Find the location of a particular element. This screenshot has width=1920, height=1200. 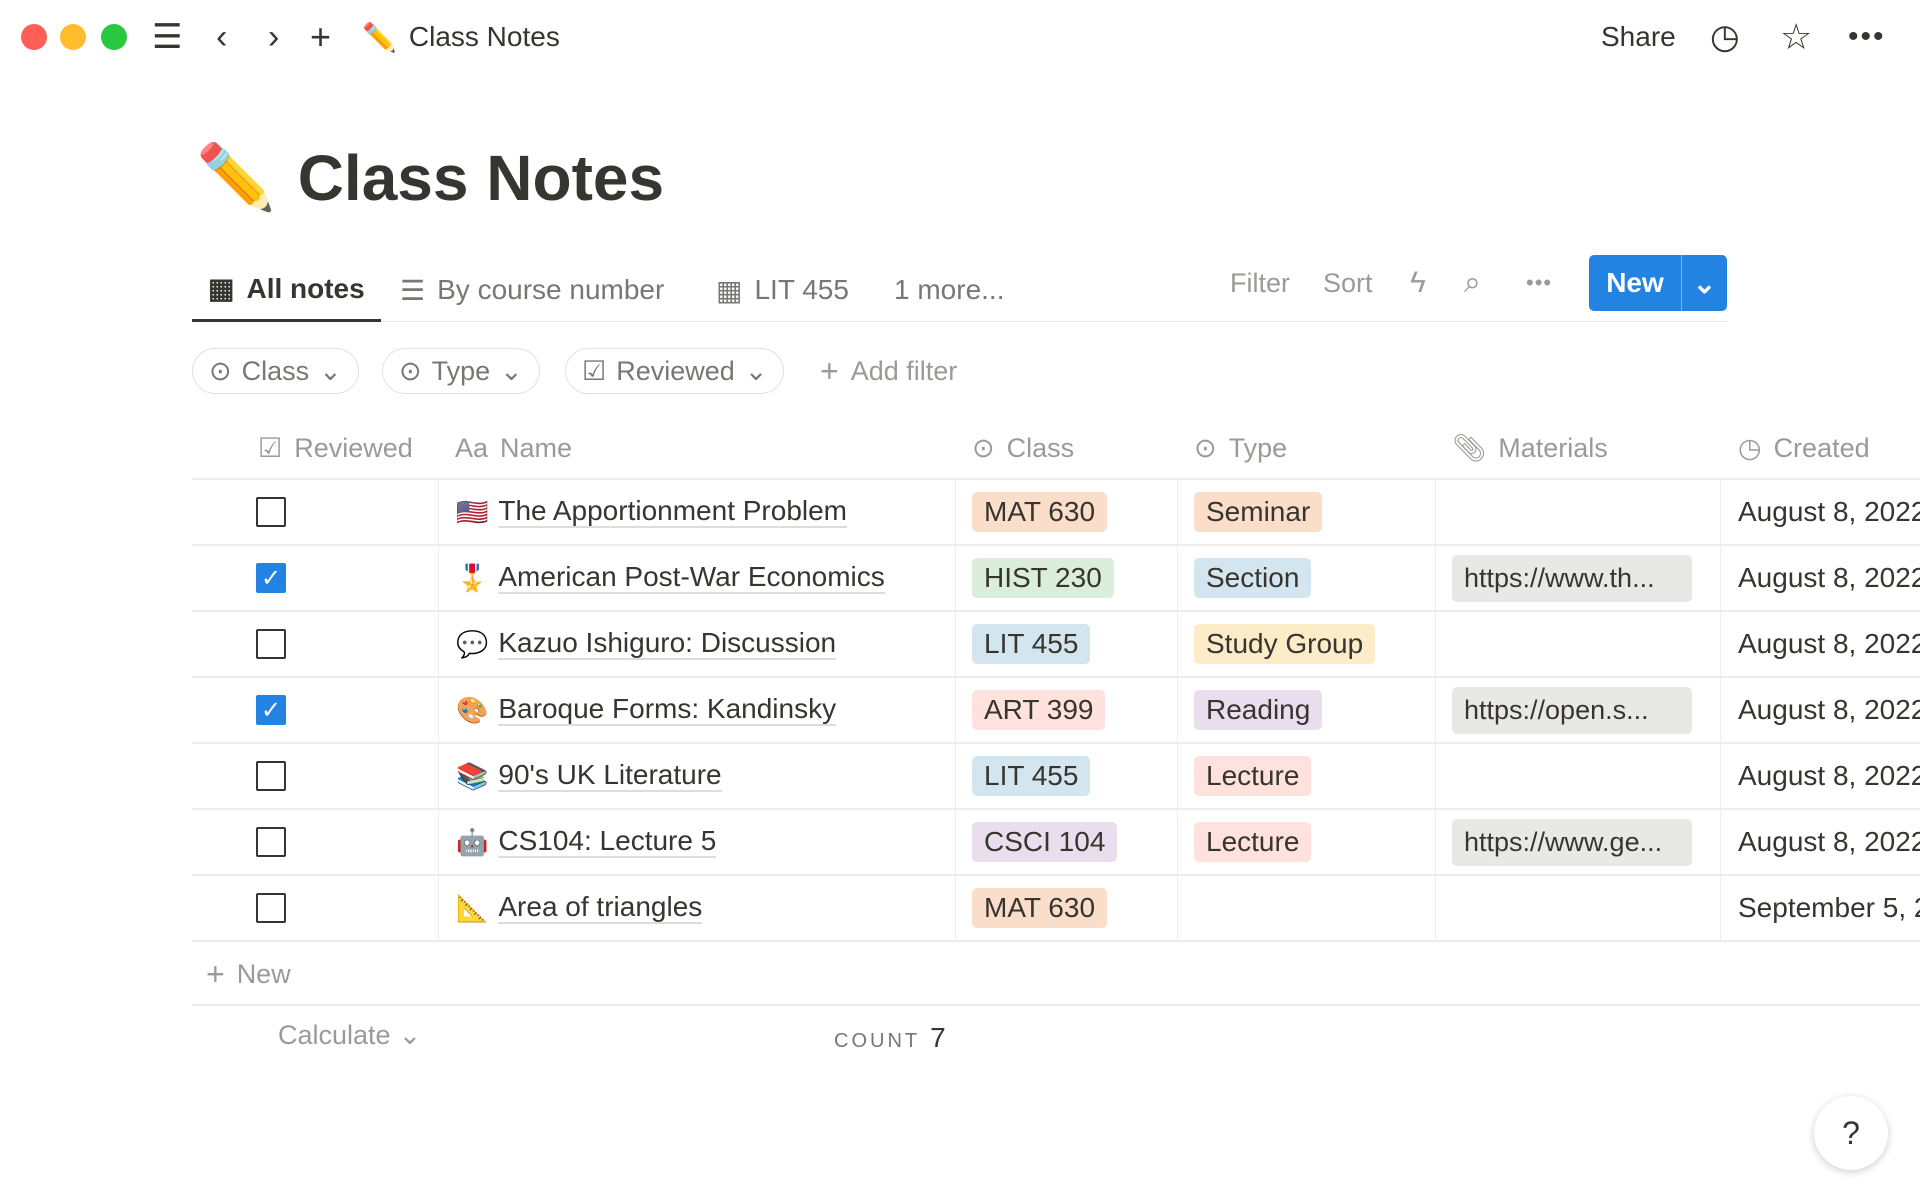

plus-icon: + is located at coordinates (829, 370).